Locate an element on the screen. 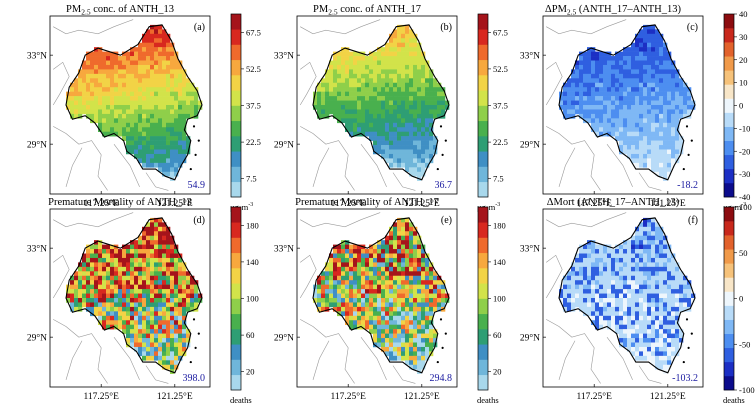  colorbar-tick-label: 37.5 is located at coordinates (253, 106).